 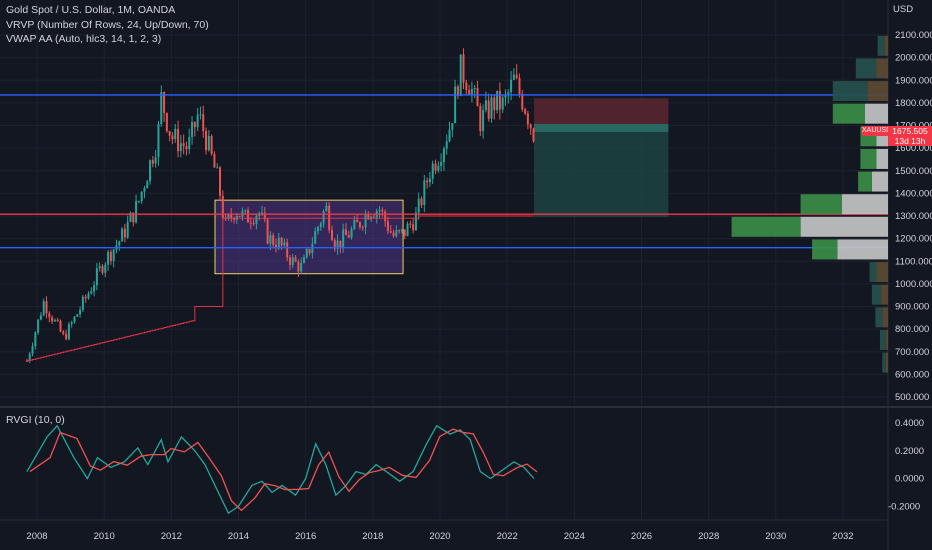 What do you see at coordinates (91, 10) in the screenshot?
I see `chart-title: Gold Spot / U.S. Dollar, 1M, OANDA` at bounding box center [91, 10].